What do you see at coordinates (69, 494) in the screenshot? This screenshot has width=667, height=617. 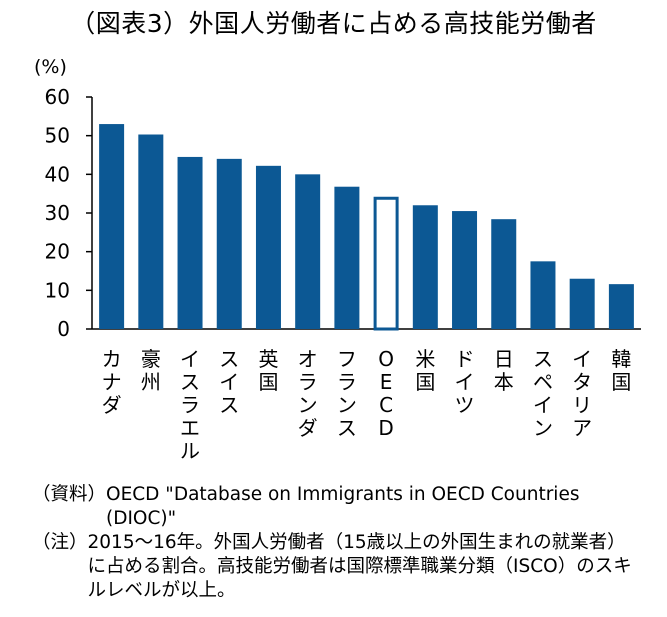 I see `source-label: （資料）` at bounding box center [69, 494].